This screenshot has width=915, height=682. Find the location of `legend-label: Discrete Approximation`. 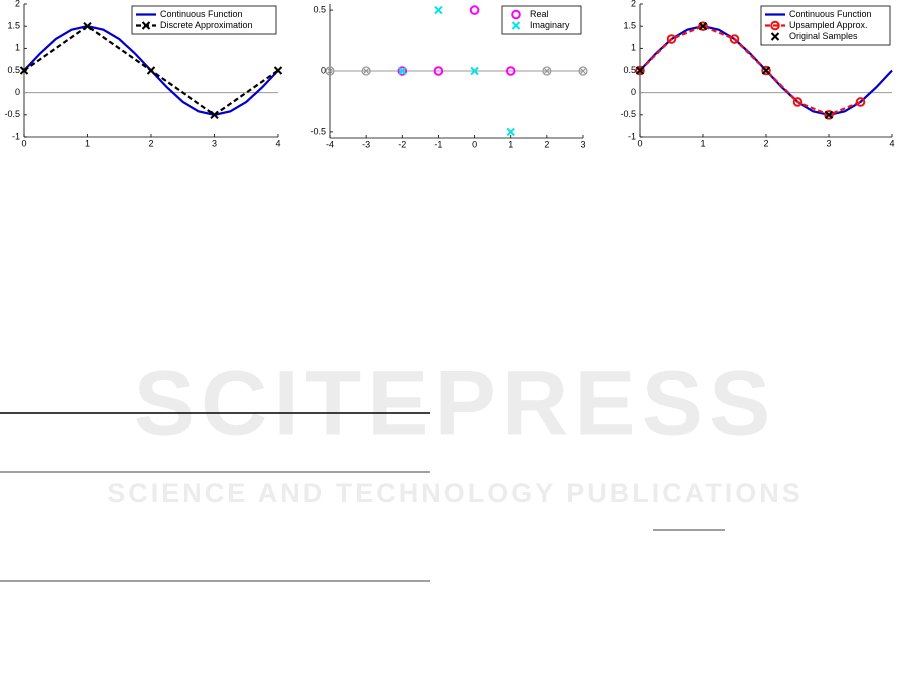

legend-label: Discrete Approximation is located at coordinates (206, 25).